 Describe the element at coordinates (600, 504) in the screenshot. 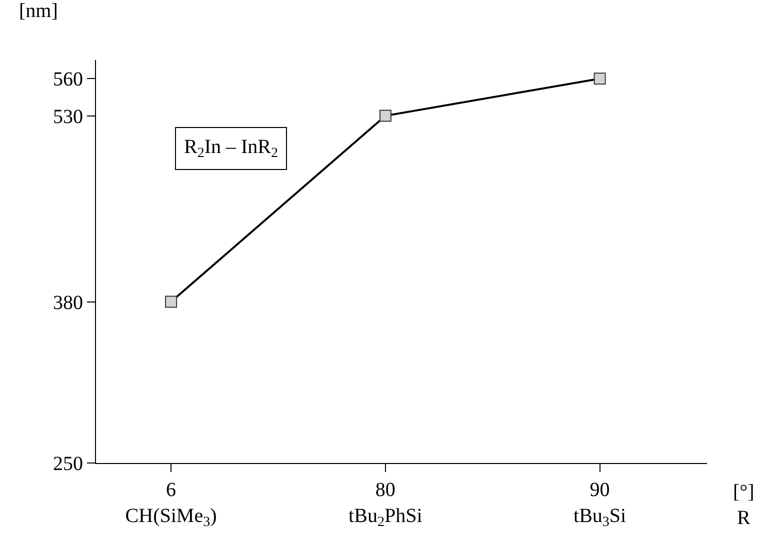

I see `x-tick-label: 90 tBu$_{3}$Si` at that location.